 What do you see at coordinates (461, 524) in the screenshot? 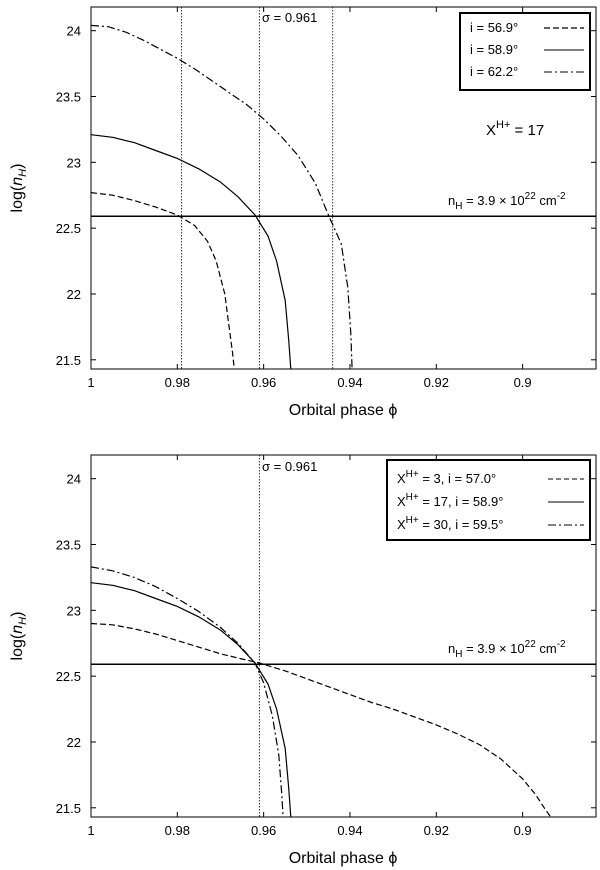
I see `legend-label-rest: = 30, i = 59.5°` at bounding box center [461, 524].